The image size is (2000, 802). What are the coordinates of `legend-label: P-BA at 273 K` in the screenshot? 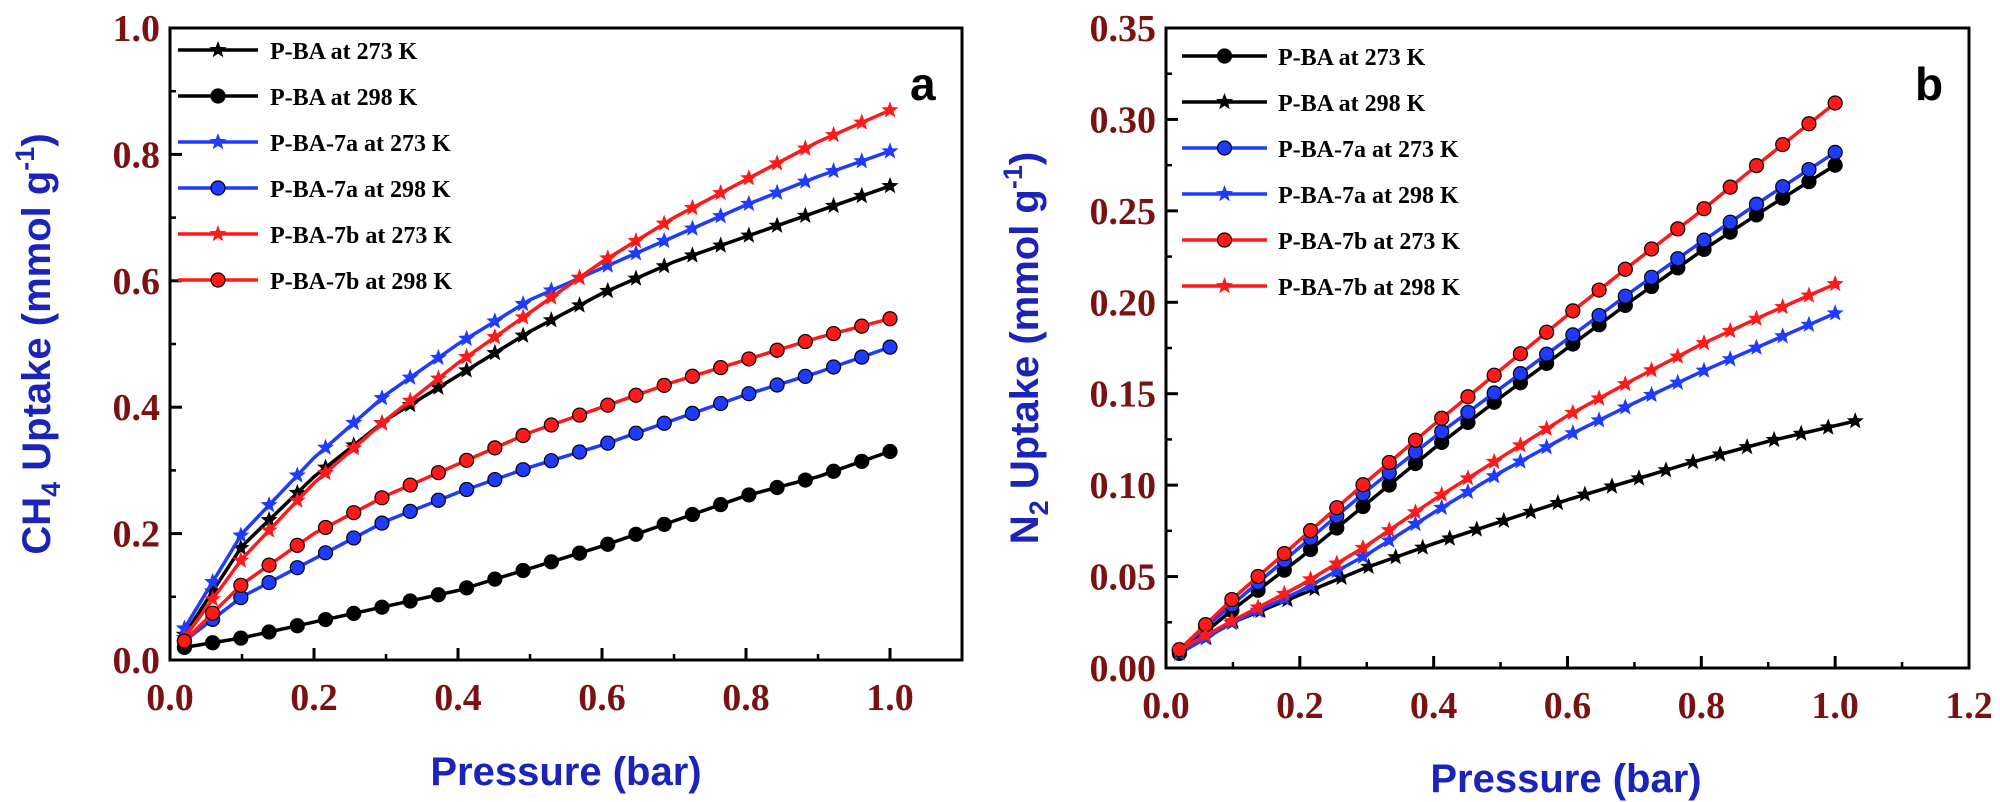 It's located at (344, 52).